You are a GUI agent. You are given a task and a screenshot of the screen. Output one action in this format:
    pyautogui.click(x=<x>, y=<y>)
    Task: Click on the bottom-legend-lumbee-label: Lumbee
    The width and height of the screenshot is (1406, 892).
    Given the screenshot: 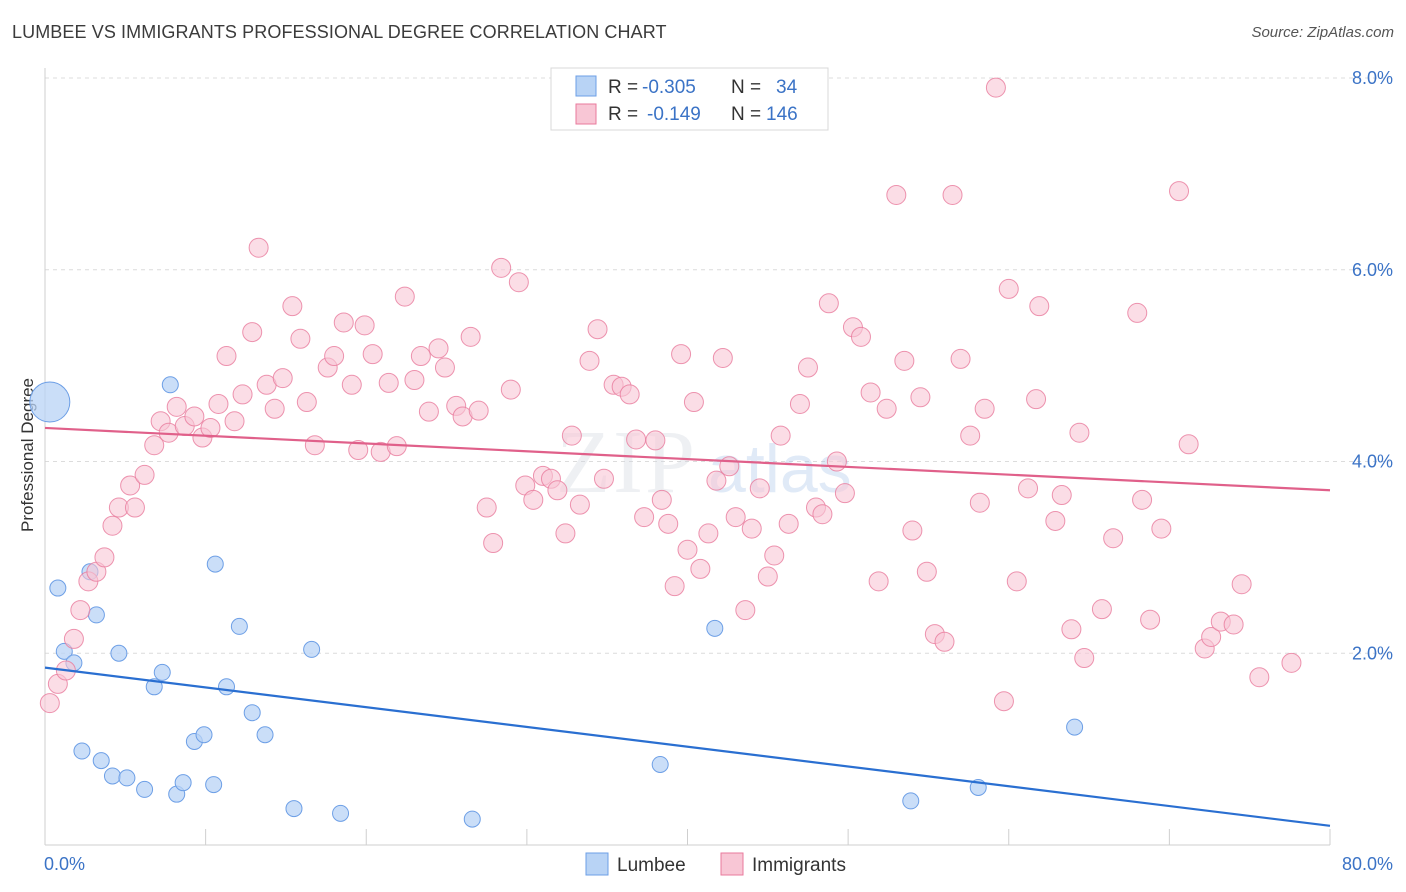 What is the action you would take?
    pyautogui.click(x=651, y=865)
    